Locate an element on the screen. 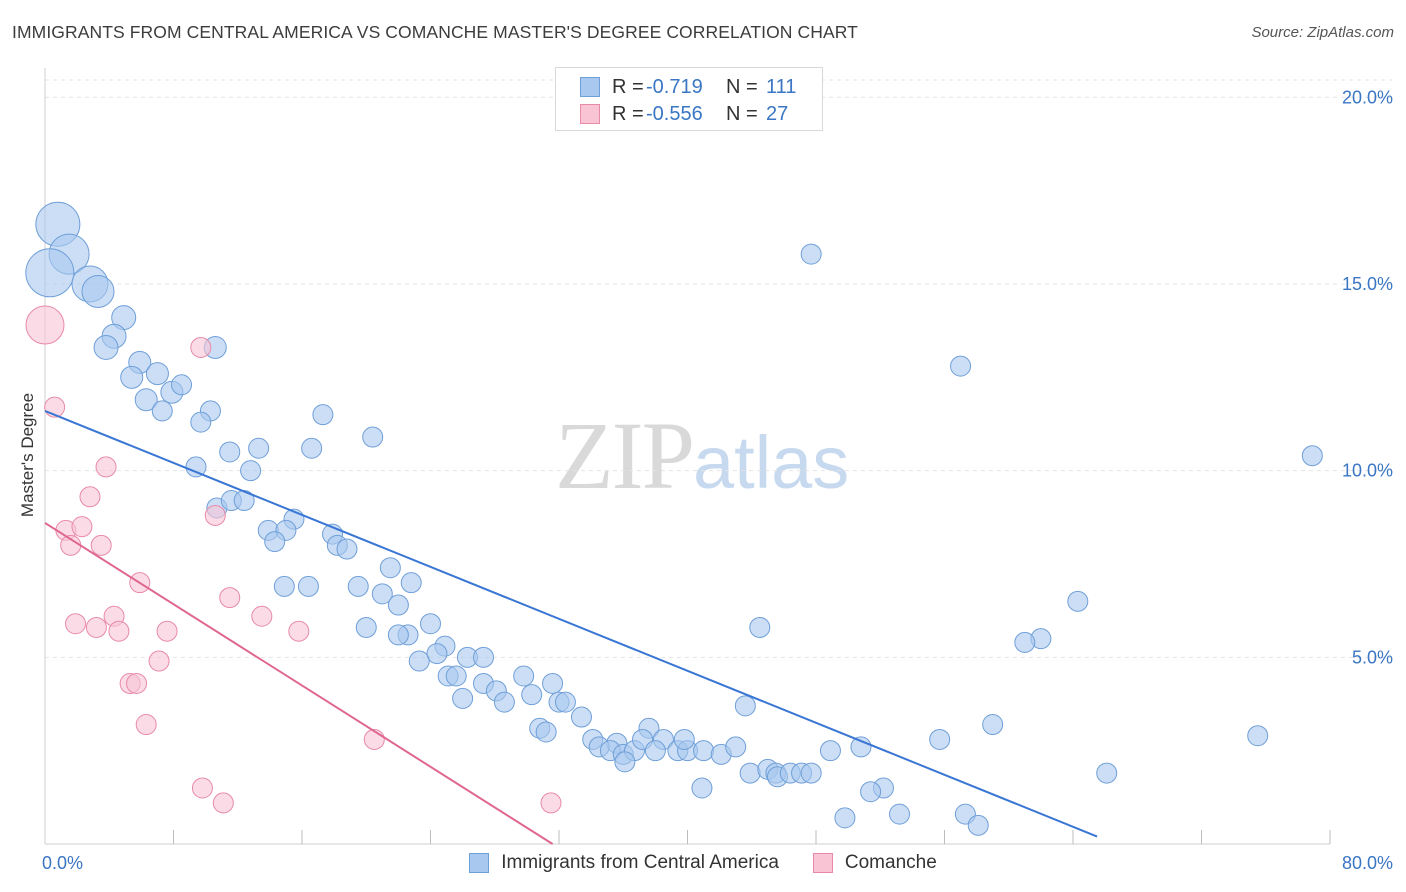 This screenshot has height=892, width=1406. watermark: ZIPatlas is located at coordinates (702, 455).